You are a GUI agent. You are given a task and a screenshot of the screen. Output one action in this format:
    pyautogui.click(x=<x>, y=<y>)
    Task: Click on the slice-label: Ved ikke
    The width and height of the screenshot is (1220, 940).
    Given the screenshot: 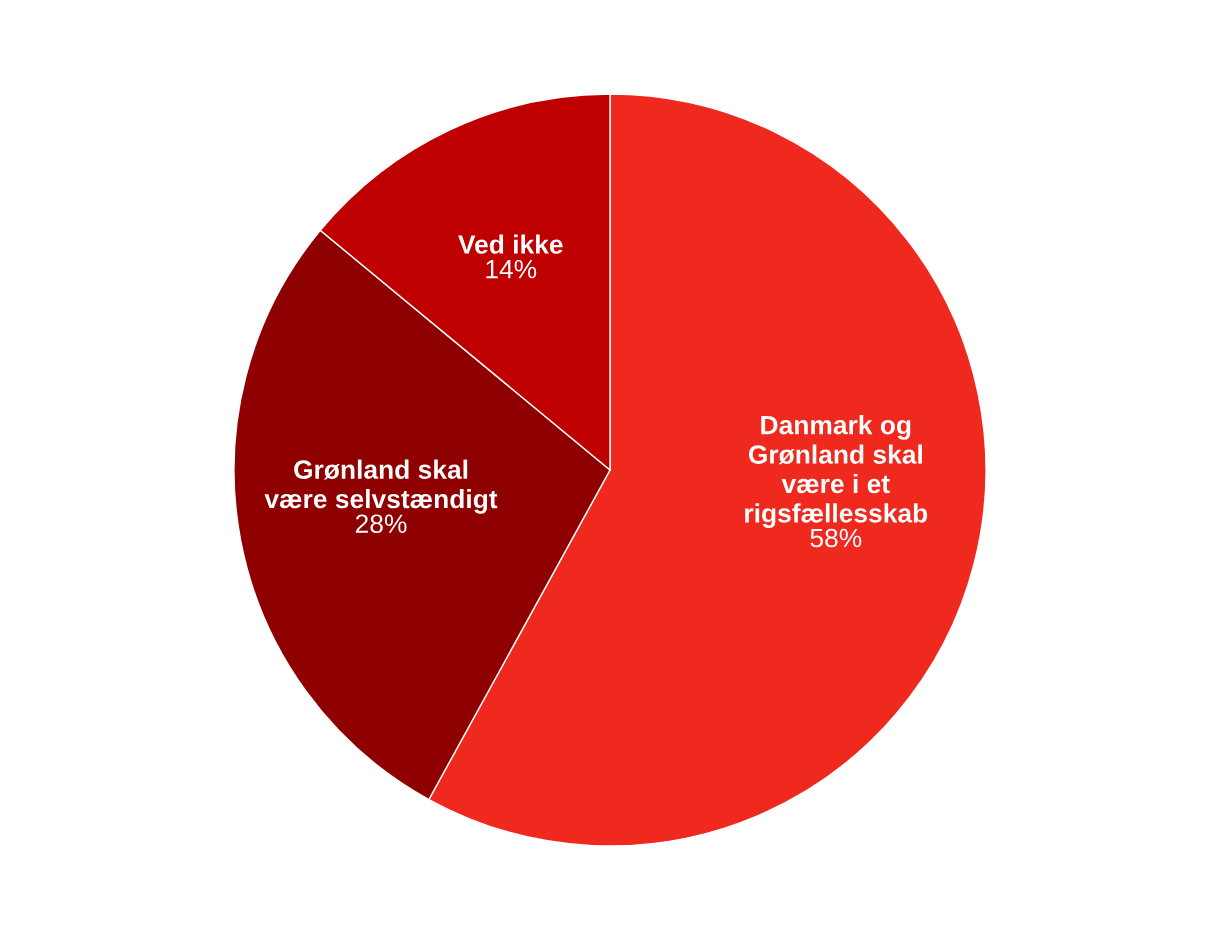 What is the action you would take?
    pyautogui.click(x=510, y=244)
    